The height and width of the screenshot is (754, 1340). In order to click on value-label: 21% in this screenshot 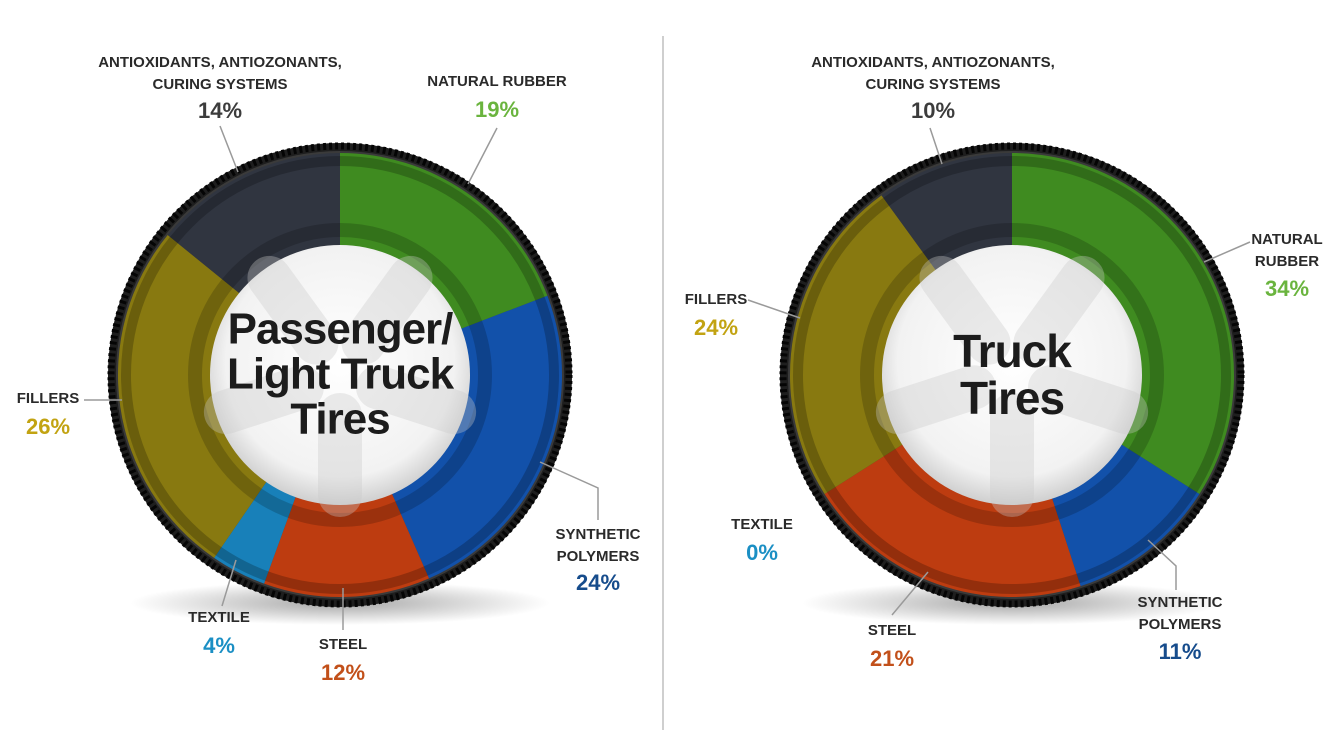, I will do `click(892, 658)`.